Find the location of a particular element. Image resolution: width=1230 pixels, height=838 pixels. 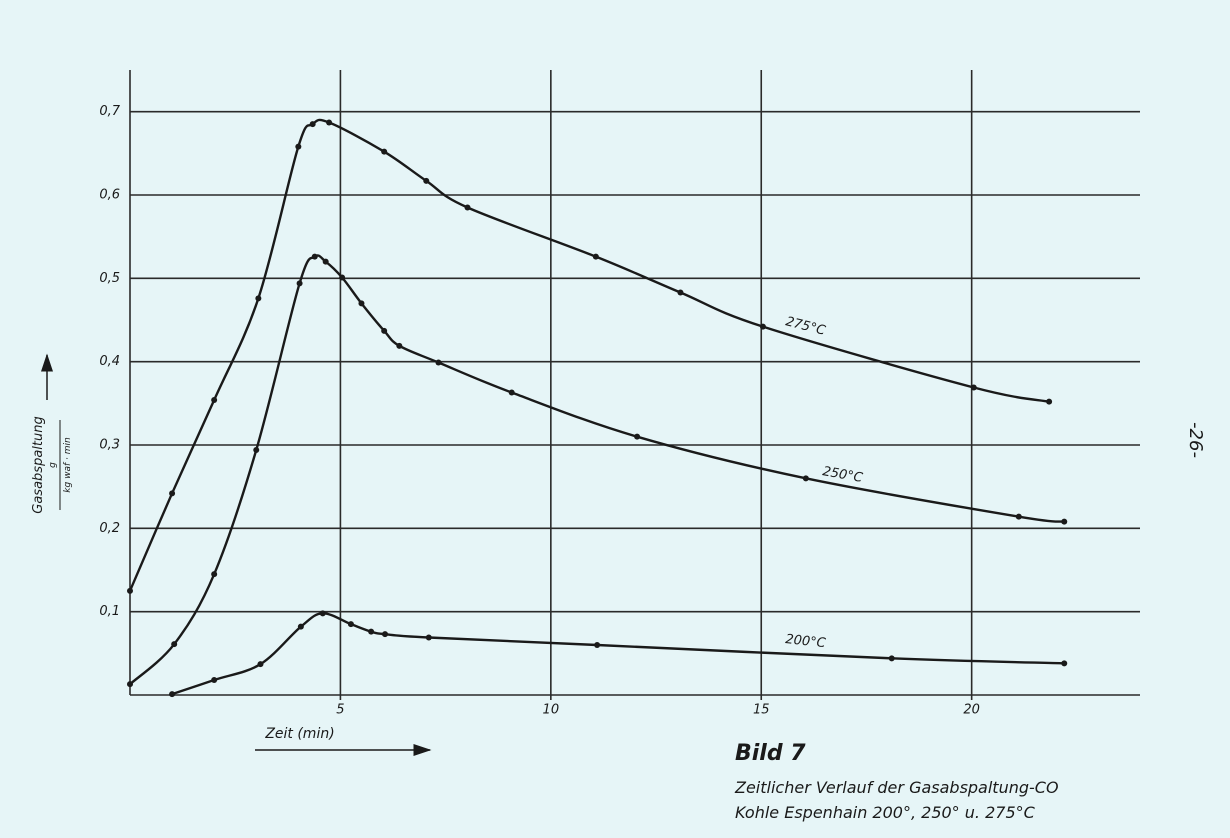

y-unit-numerator: g is located at coordinates (53, 465).